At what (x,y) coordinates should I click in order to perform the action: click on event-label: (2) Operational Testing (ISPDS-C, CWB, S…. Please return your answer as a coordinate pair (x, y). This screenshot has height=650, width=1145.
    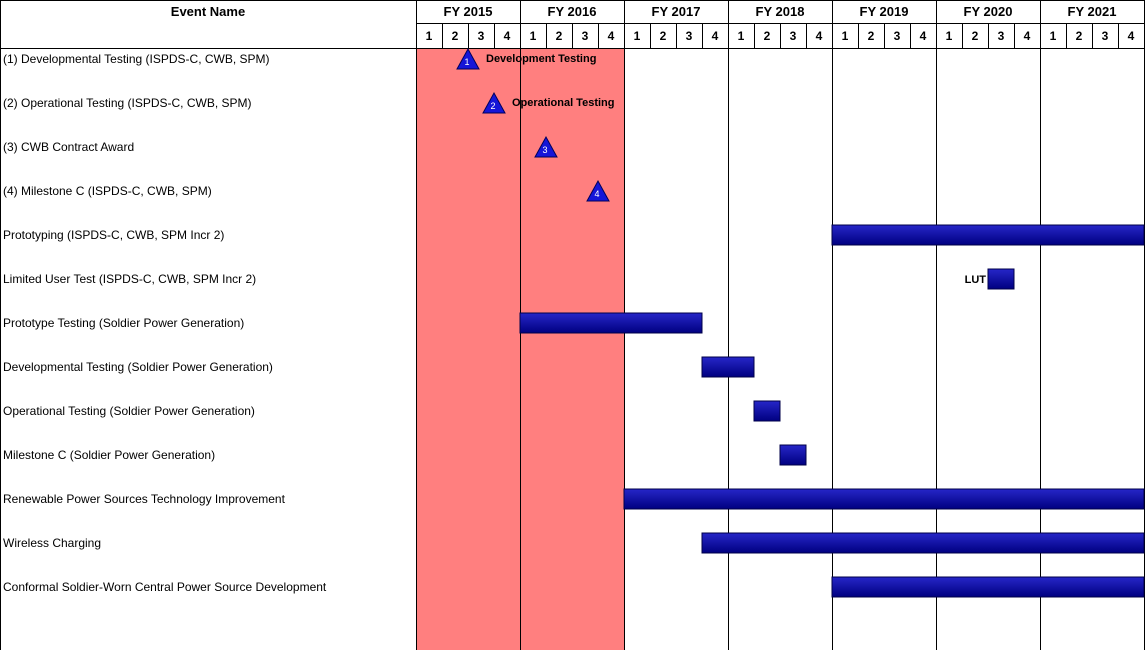
    Looking at the image, I should click on (127, 103).